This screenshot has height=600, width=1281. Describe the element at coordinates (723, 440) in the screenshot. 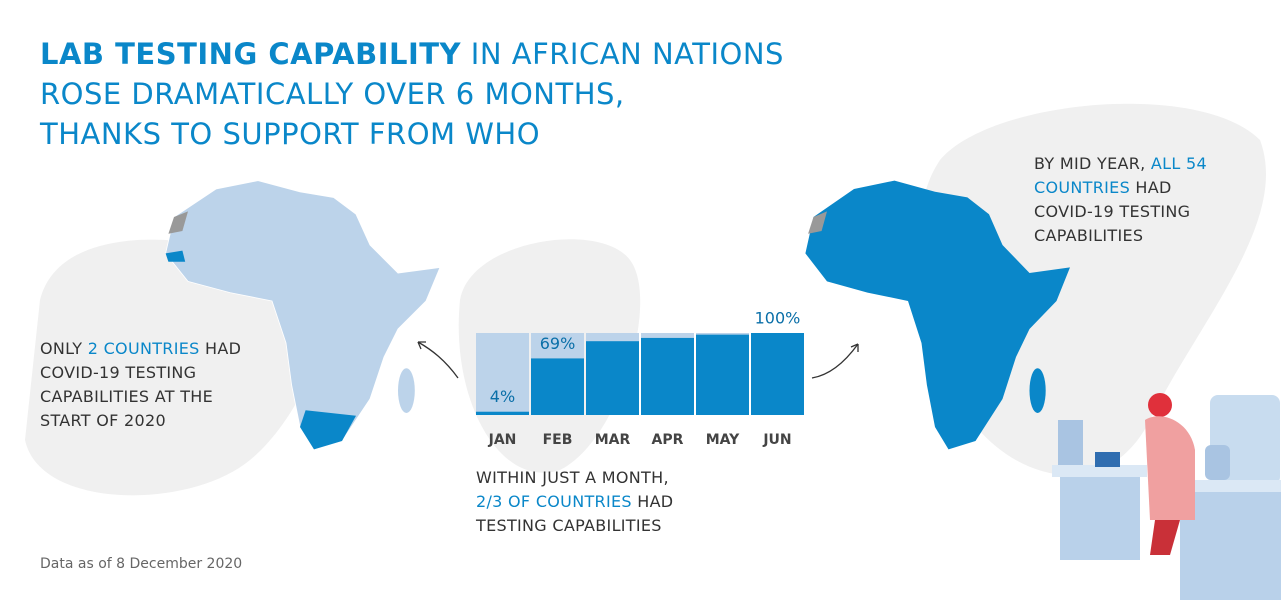

I see `x-tick-label: MAY` at that location.